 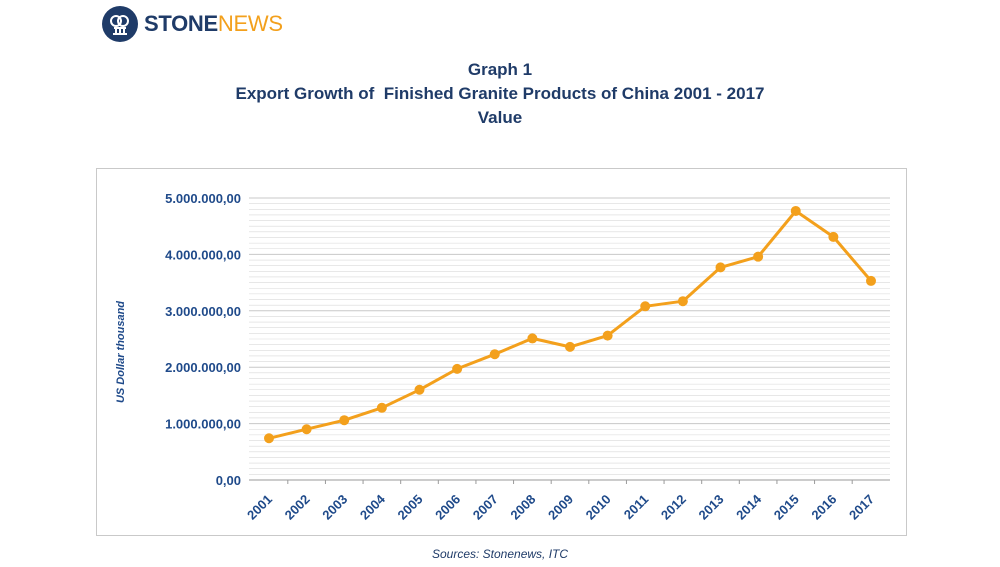 What do you see at coordinates (203, 198) in the screenshot?
I see `y-tick-label: 5.000.000,00` at bounding box center [203, 198].